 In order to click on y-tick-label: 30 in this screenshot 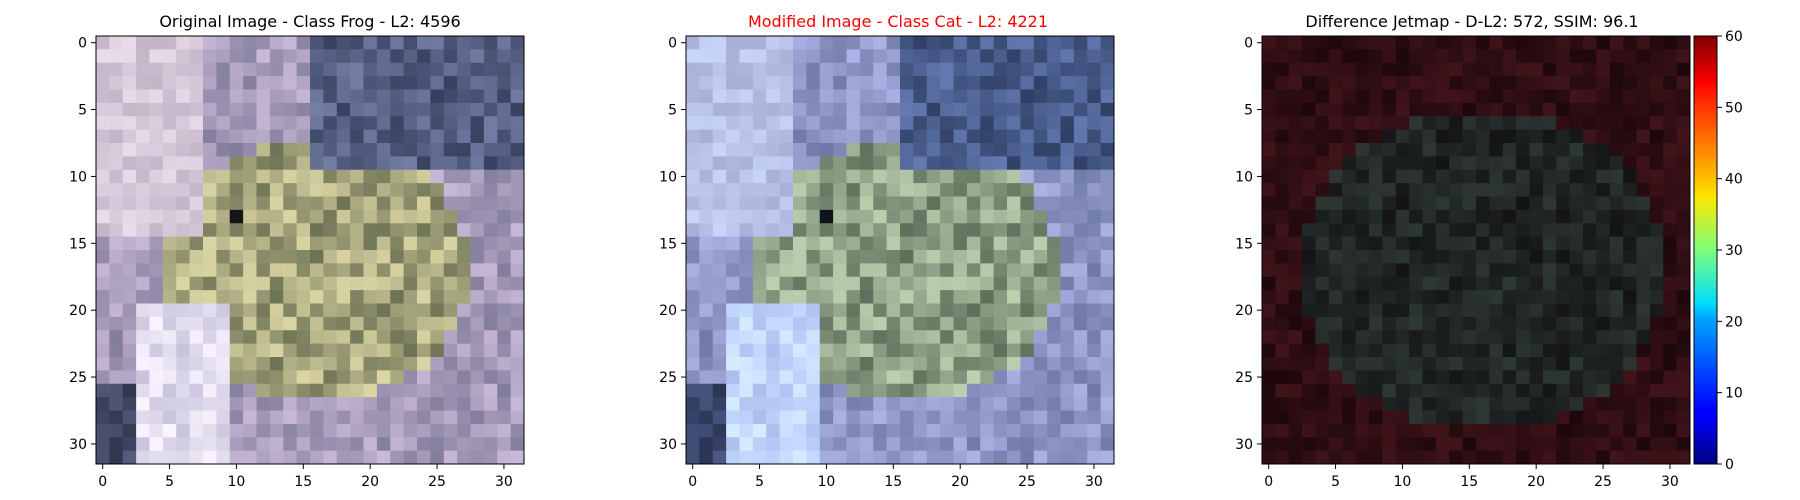, I will do `click(668, 445)`.